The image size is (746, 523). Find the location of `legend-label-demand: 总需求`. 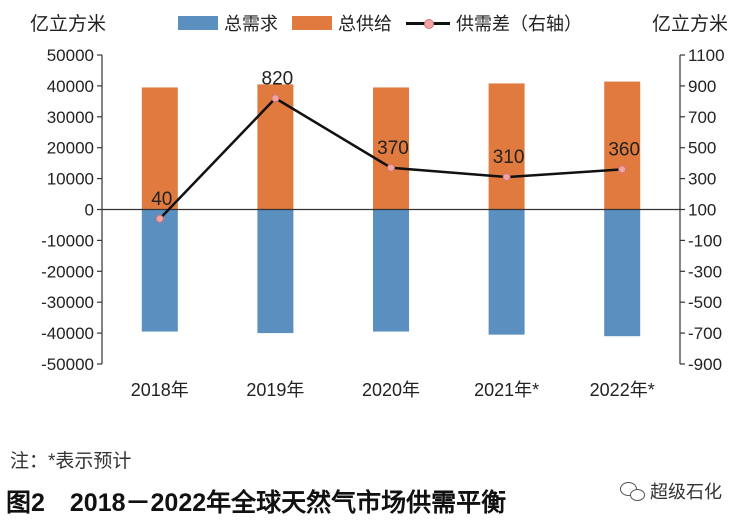

legend-label-demand: 总需求 is located at coordinates (251, 24).